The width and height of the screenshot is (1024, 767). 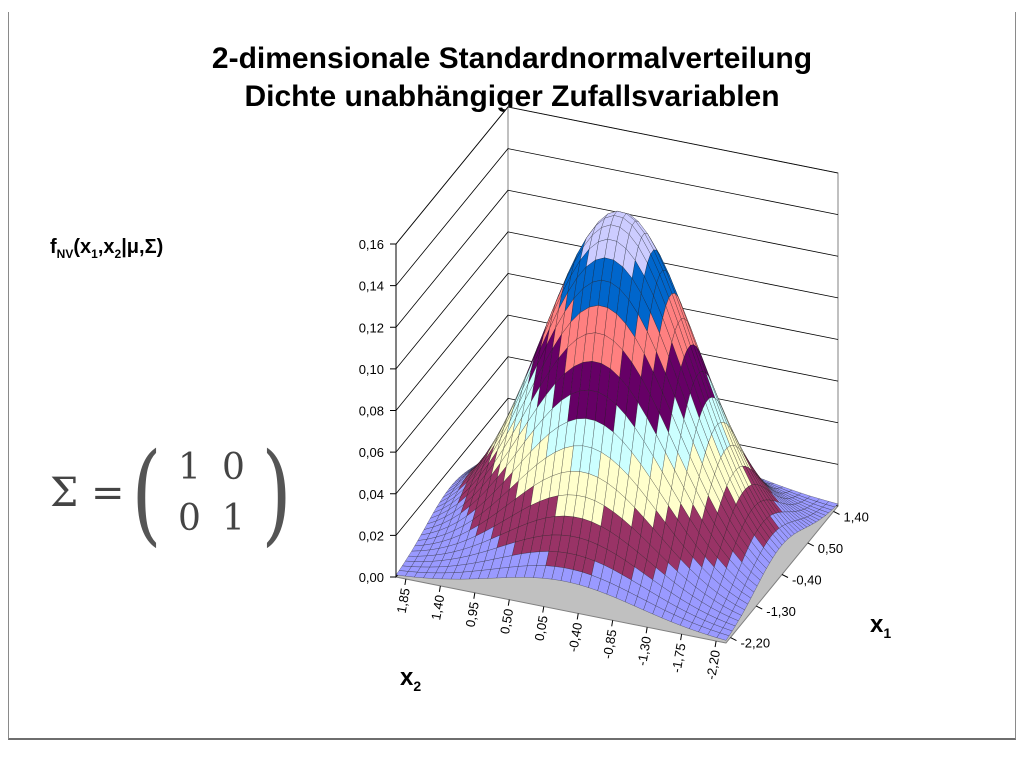 What do you see at coordinates (807, 580) in the screenshot?
I see `x1-tick-label: -0,40` at bounding box center [807, 580].